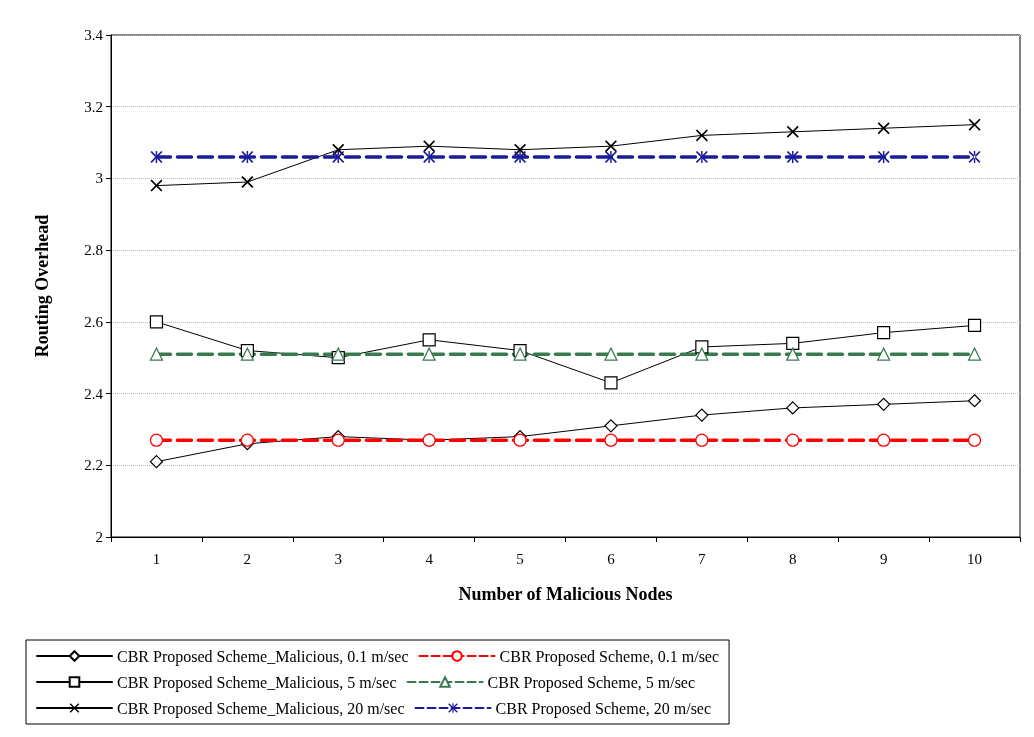 This screenshot has width=1034, height=737. I want to click on y-tick-label: 2.8, so click(93, 250).